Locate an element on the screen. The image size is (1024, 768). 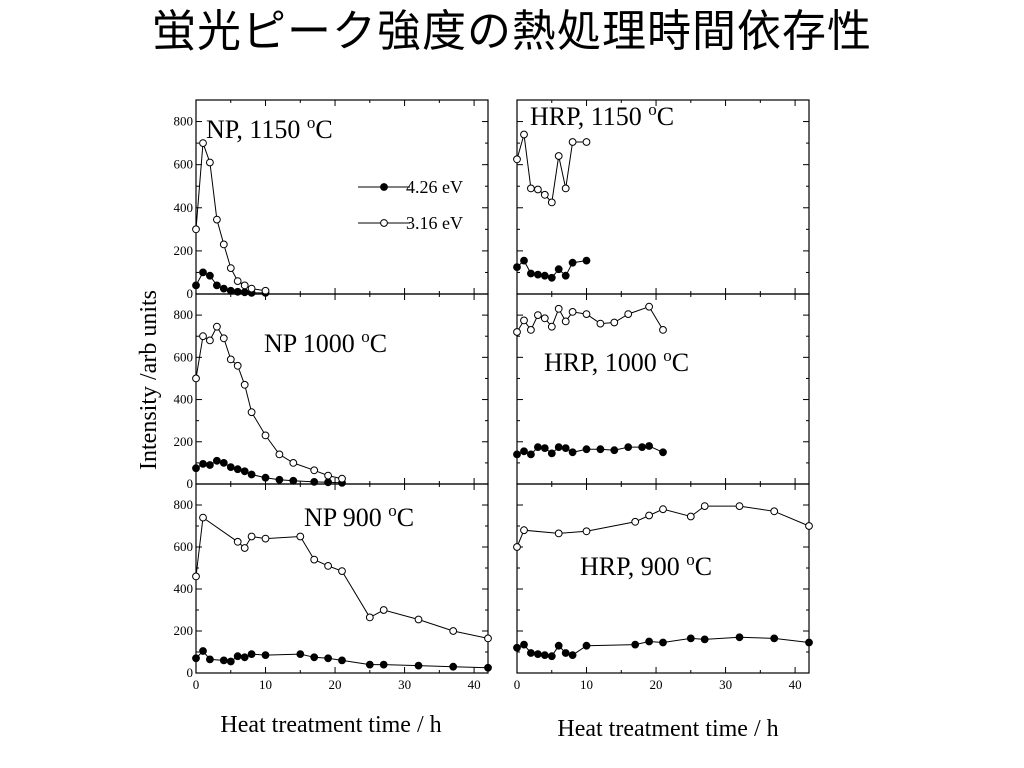
panel-label: HRP, 1150 oC is located at coordinates (602, 115).